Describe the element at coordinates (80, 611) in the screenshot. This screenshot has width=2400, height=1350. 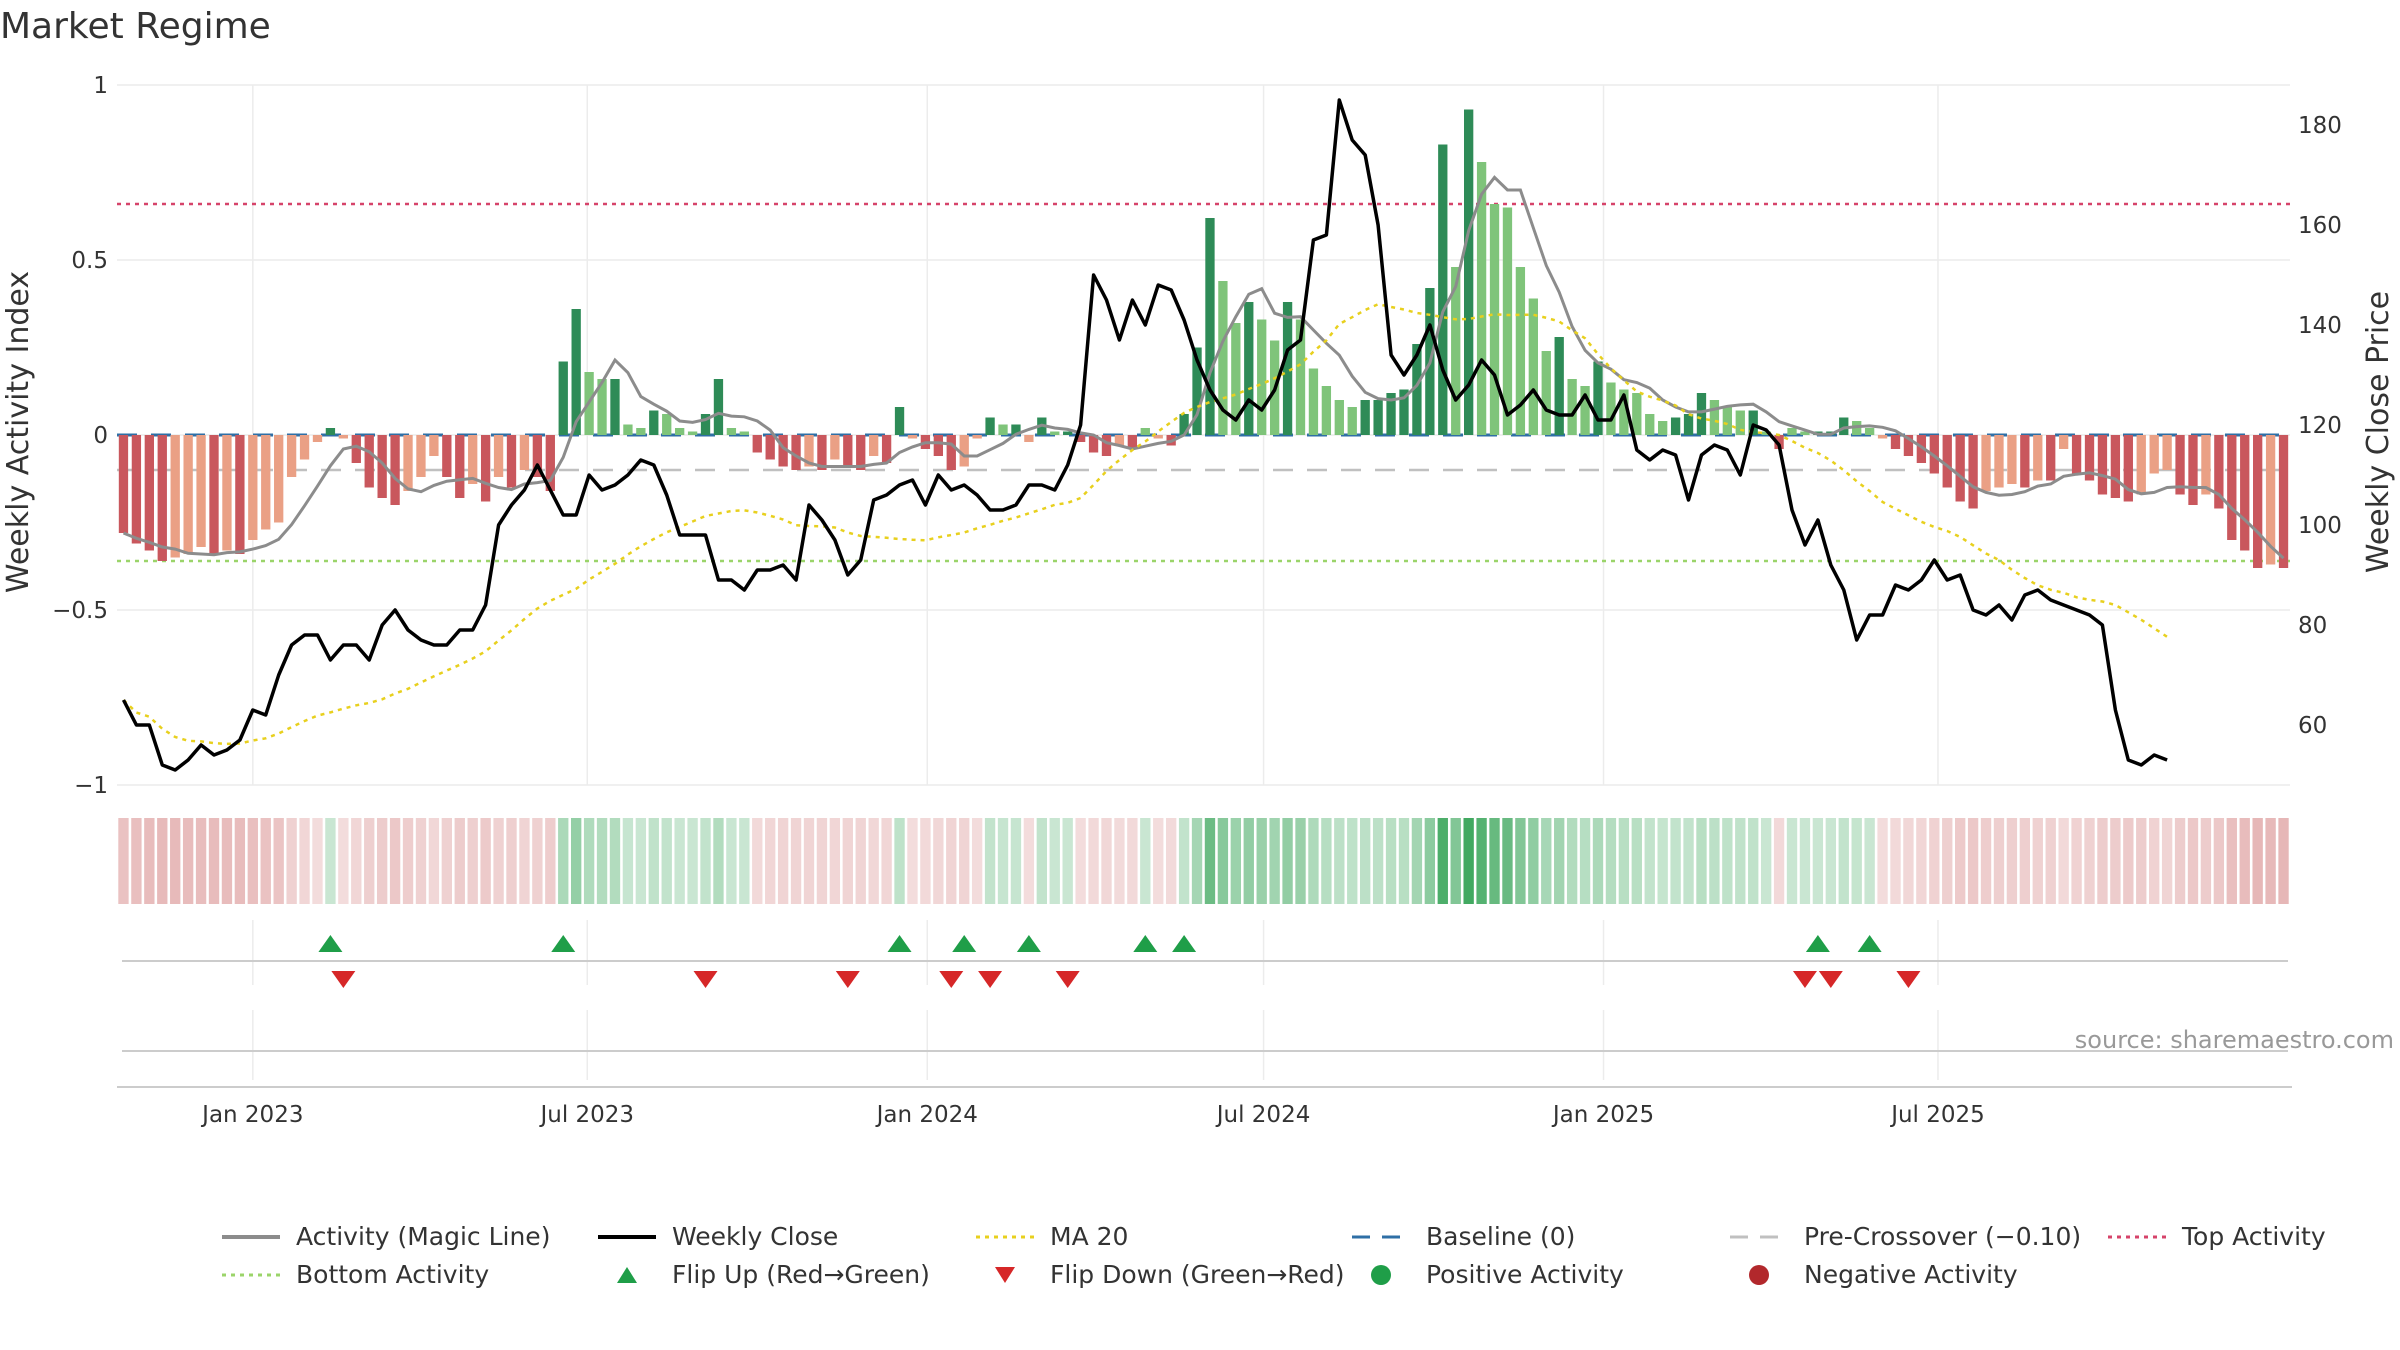
I see `left-axis-tick-label: −0.5` at that location.